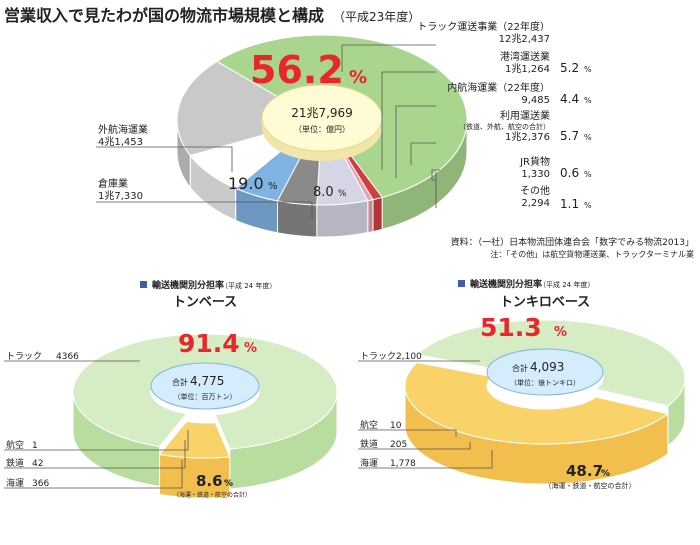  Describe the element at coordinates (511, 327) in the screenshot. I see `tonkilo-truck-percent-big: 51.3` at that location.